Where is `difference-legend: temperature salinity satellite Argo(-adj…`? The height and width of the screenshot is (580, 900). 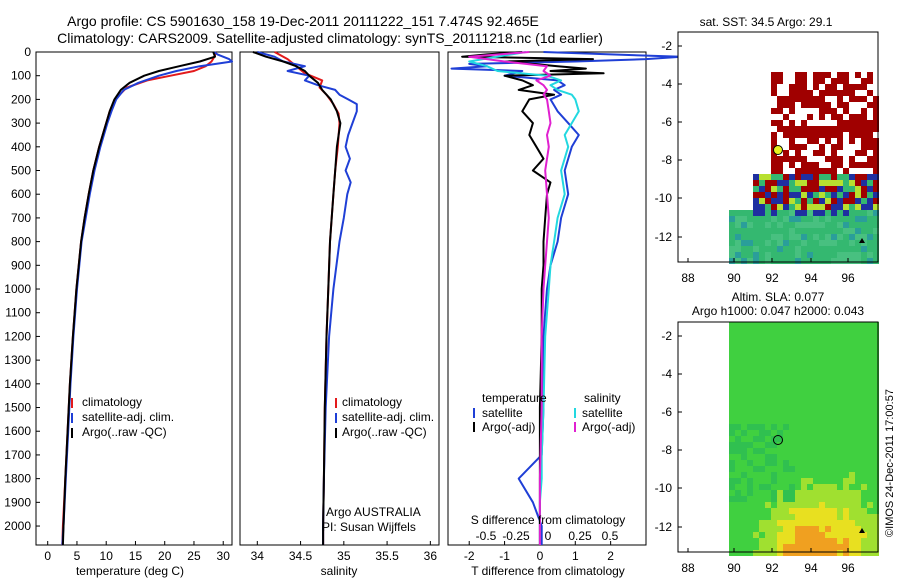
difference-legend: temperature salinity satellite Argo(-adj… is located at coordinates (554, 412).